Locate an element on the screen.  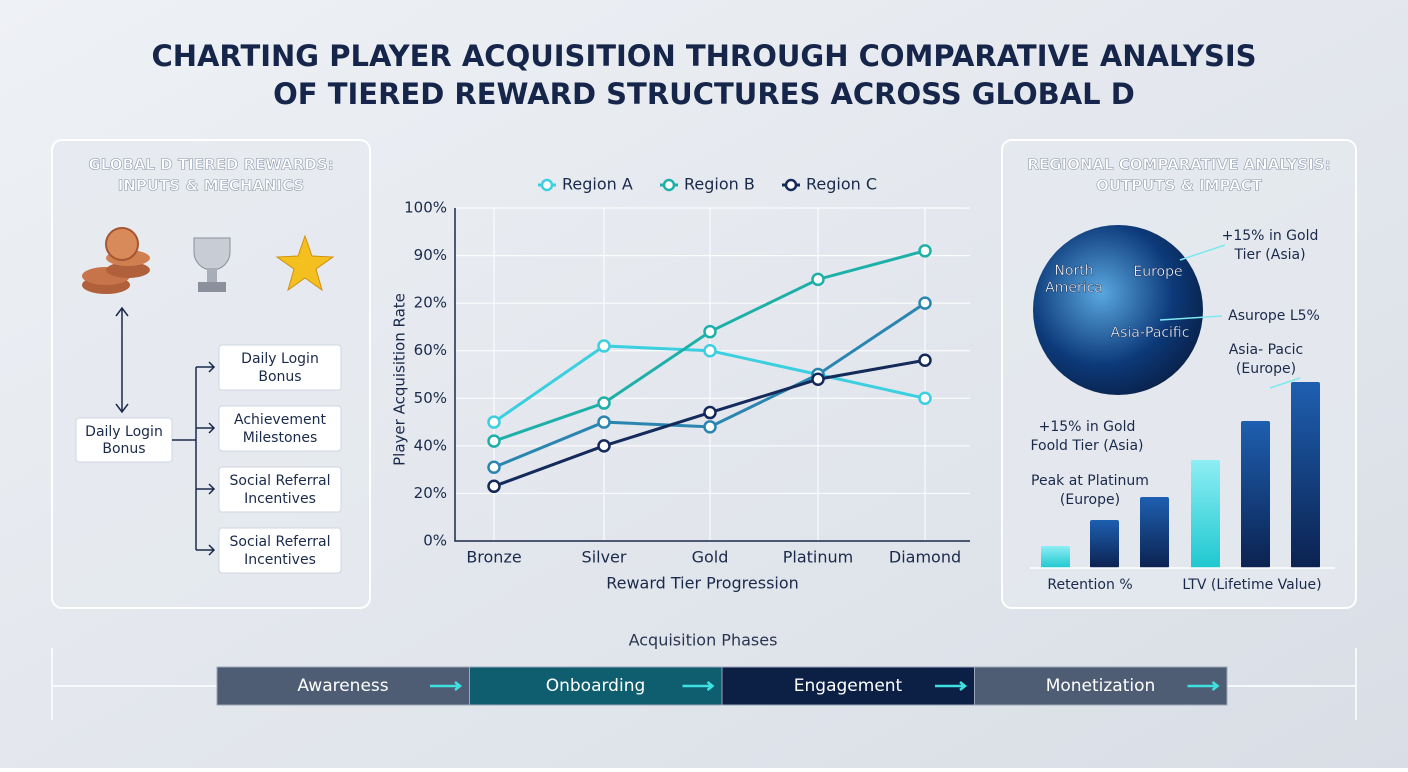
phase-frame is located at coordinates (704, 684).